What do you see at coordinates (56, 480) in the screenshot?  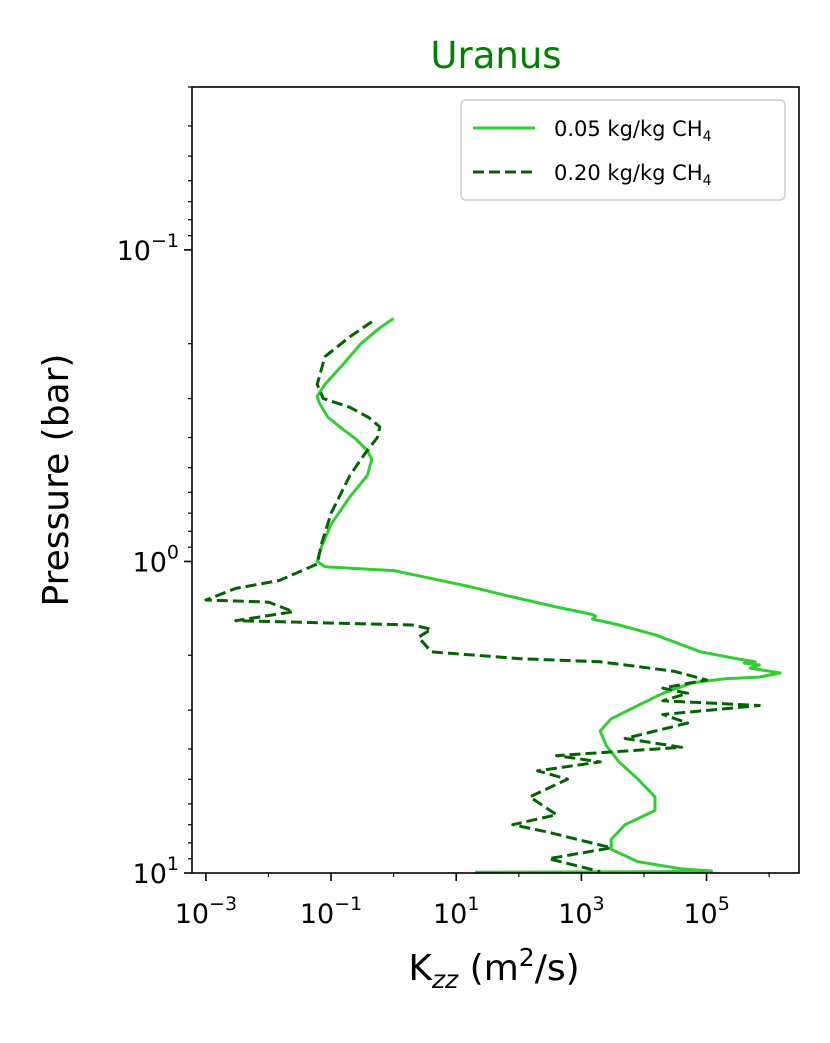 I see `y-axis-label: Pressure (bar)` at bounding box center [56, 480].